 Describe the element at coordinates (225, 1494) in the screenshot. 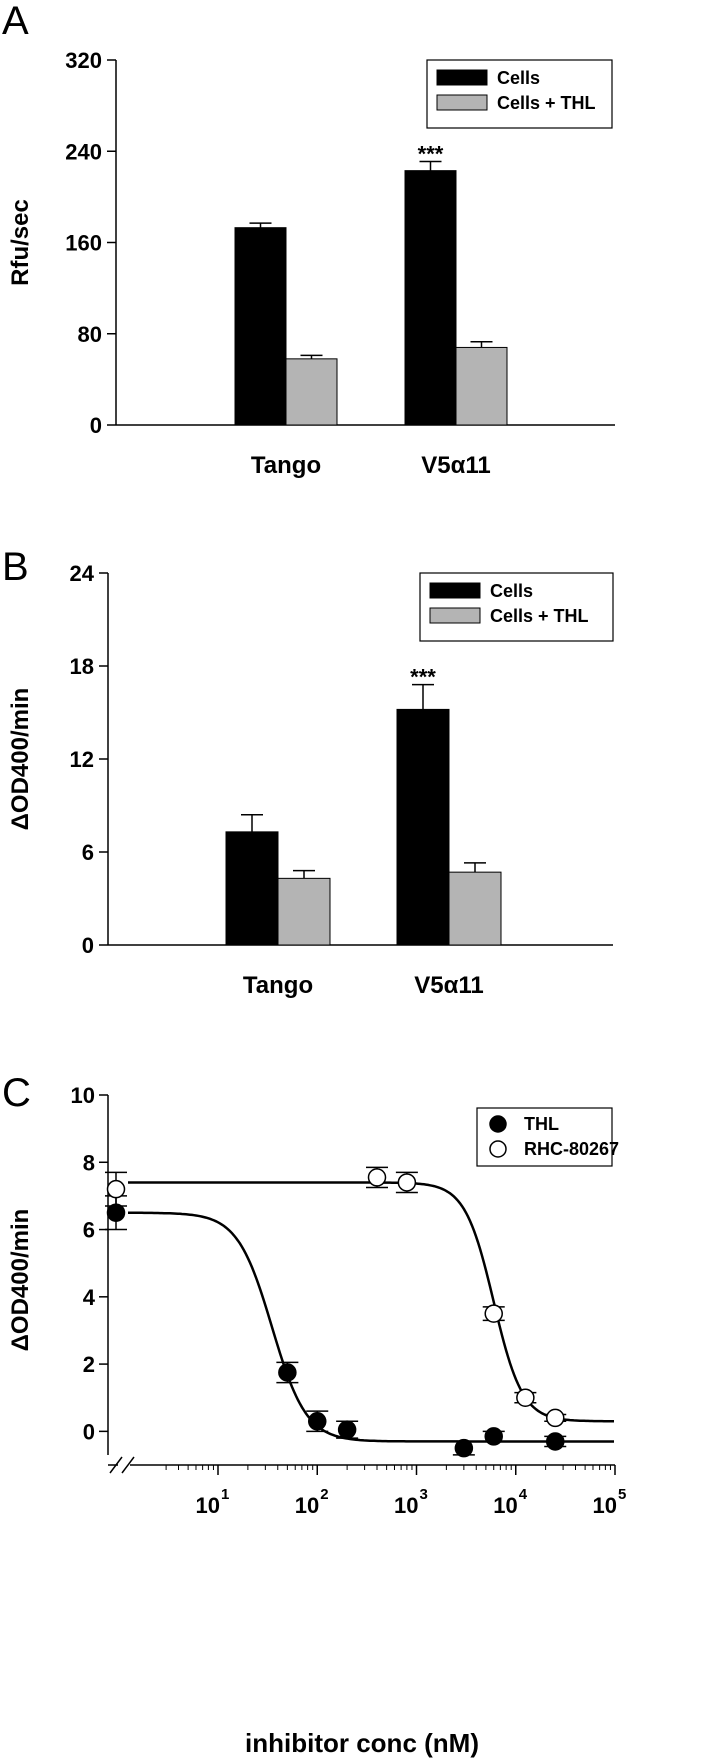

I see `x-tick-label-exponent: 1` at that location.